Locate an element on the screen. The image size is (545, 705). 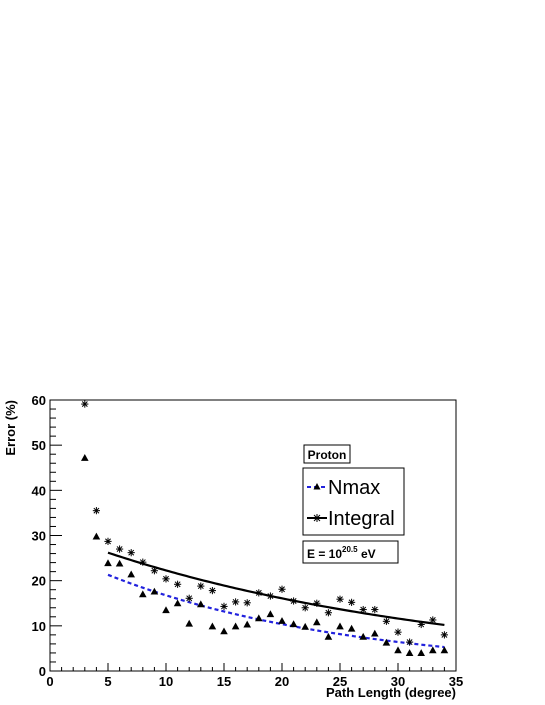
energy-label: E = 1020.5 eV is located at coordinates (341, 553).